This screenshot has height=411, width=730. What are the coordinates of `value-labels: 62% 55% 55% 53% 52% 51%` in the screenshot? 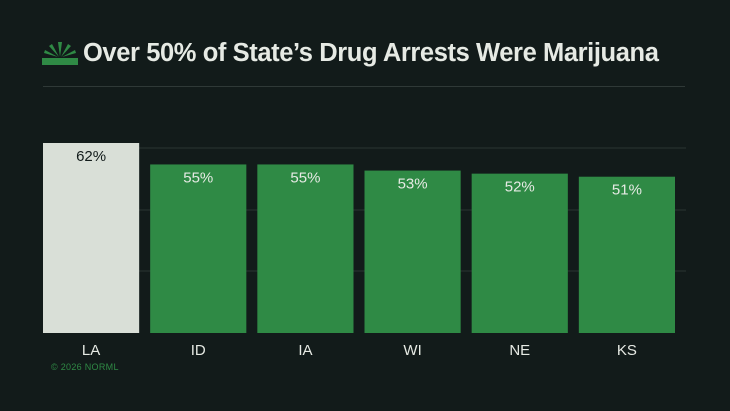 It's located at (359, 173).